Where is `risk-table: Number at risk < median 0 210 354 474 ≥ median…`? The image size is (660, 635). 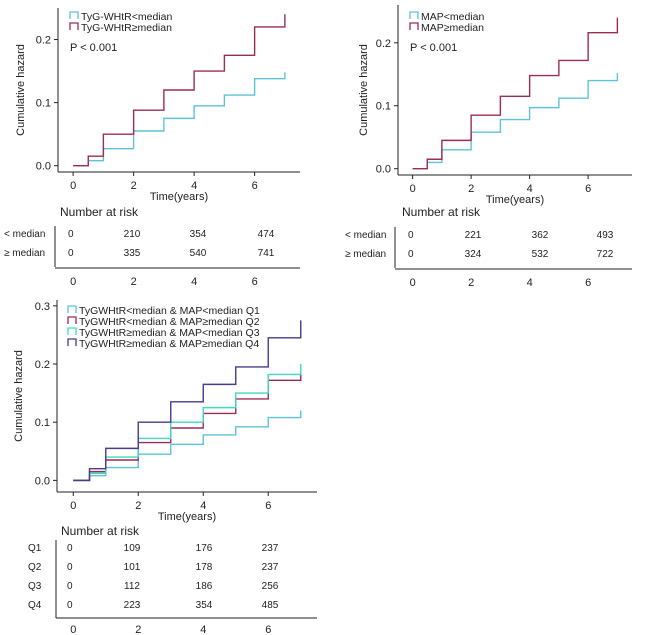
risk-table: Number at risk < median 0 210 354 474 ≥ median… is located at coordinates (152, 246).